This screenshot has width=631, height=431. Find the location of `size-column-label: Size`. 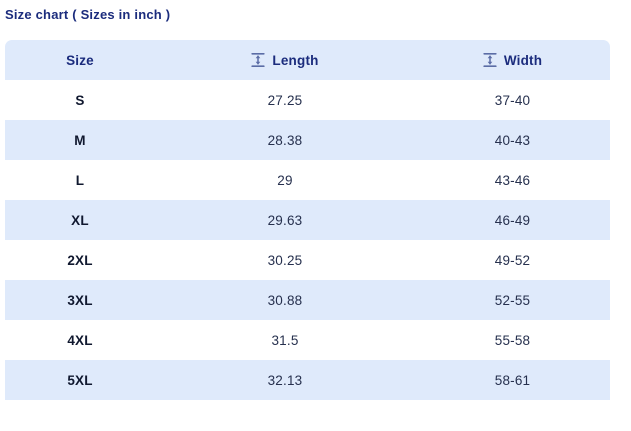

size-column-label: Size is located at coordinates (80, 60).